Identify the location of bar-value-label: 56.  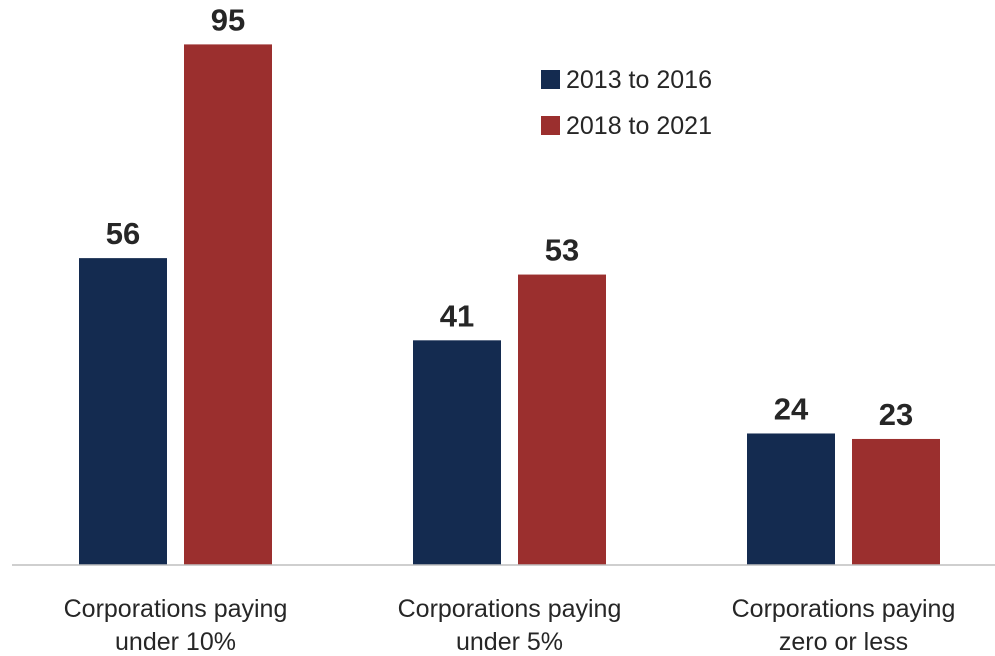
(123, 233).